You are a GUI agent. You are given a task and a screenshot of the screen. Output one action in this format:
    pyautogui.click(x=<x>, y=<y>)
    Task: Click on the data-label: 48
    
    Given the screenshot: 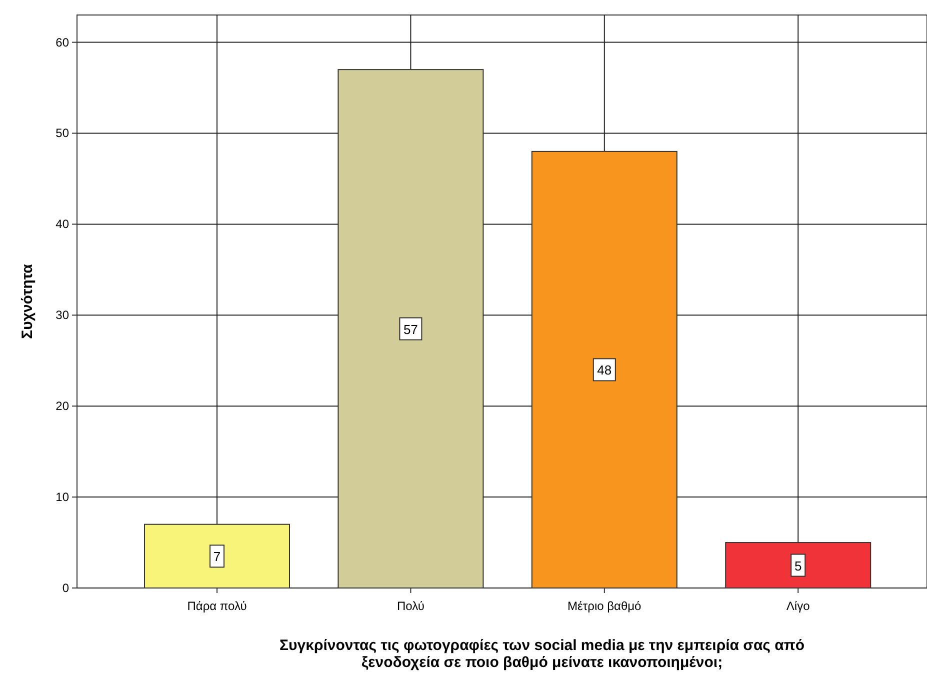 What is the action you would take?
    pyautogui.click(x=604, y=370)
    